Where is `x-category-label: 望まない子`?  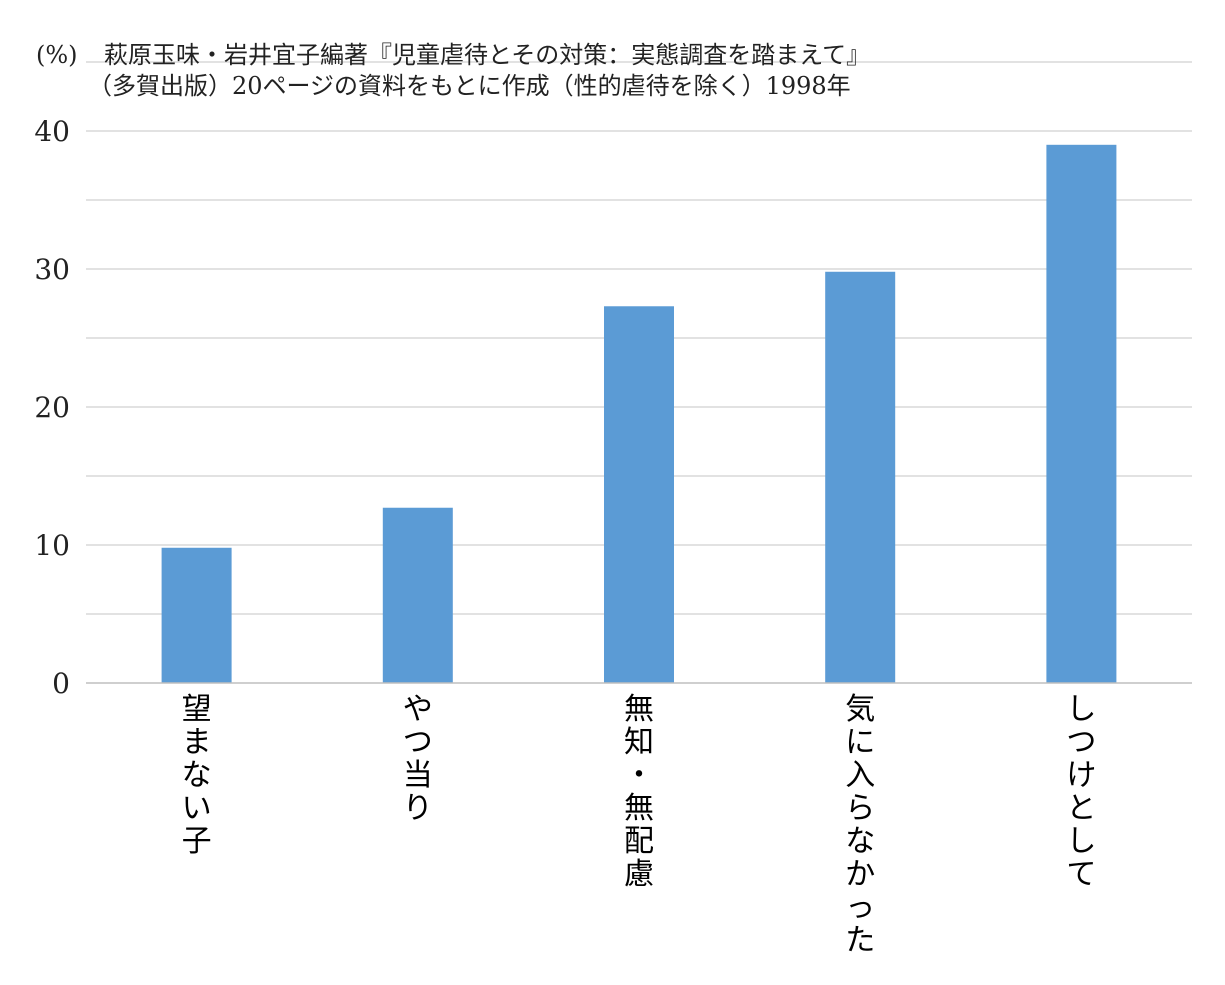
x-category-label: 望まない子 is located at coordinates (197, 775).